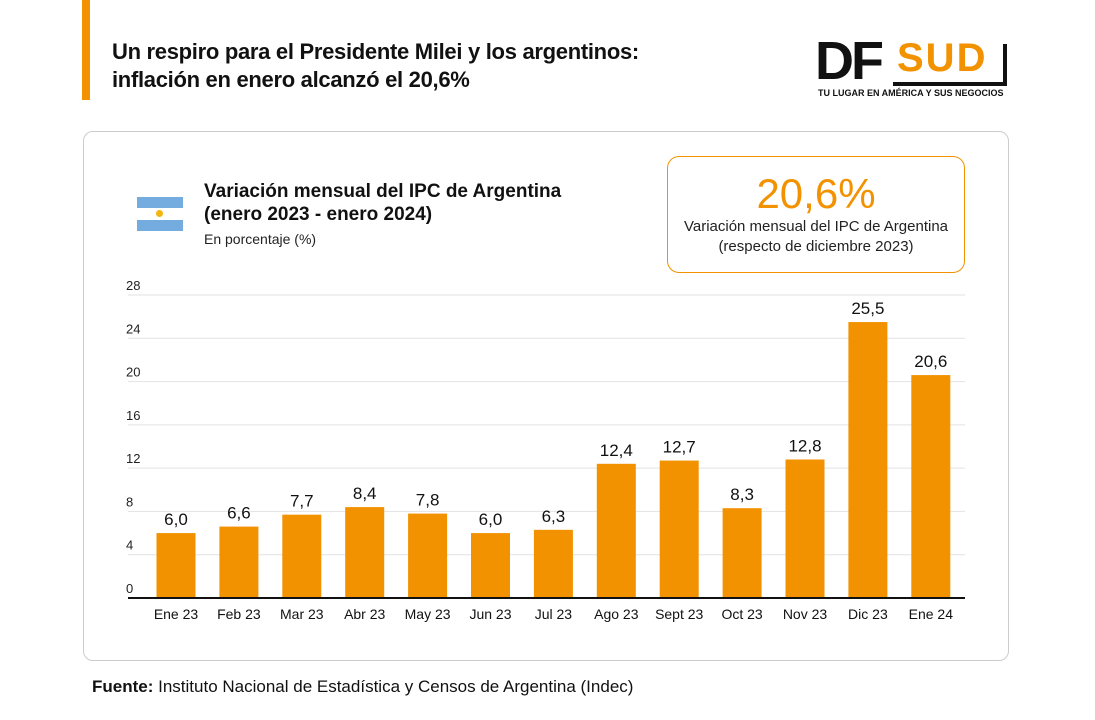 The image size is (1095, 720). I want to click on data-label: 7,7, so click(302, 501).